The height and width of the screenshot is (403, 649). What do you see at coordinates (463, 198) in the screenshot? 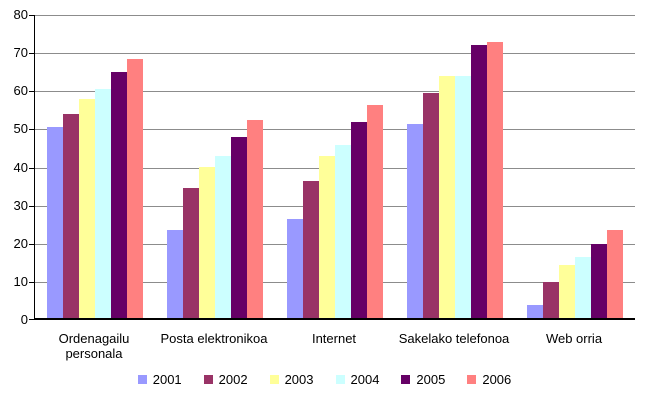
I see `bar-2004-sakelako-telefonoa` at bounding box center [463, 198].